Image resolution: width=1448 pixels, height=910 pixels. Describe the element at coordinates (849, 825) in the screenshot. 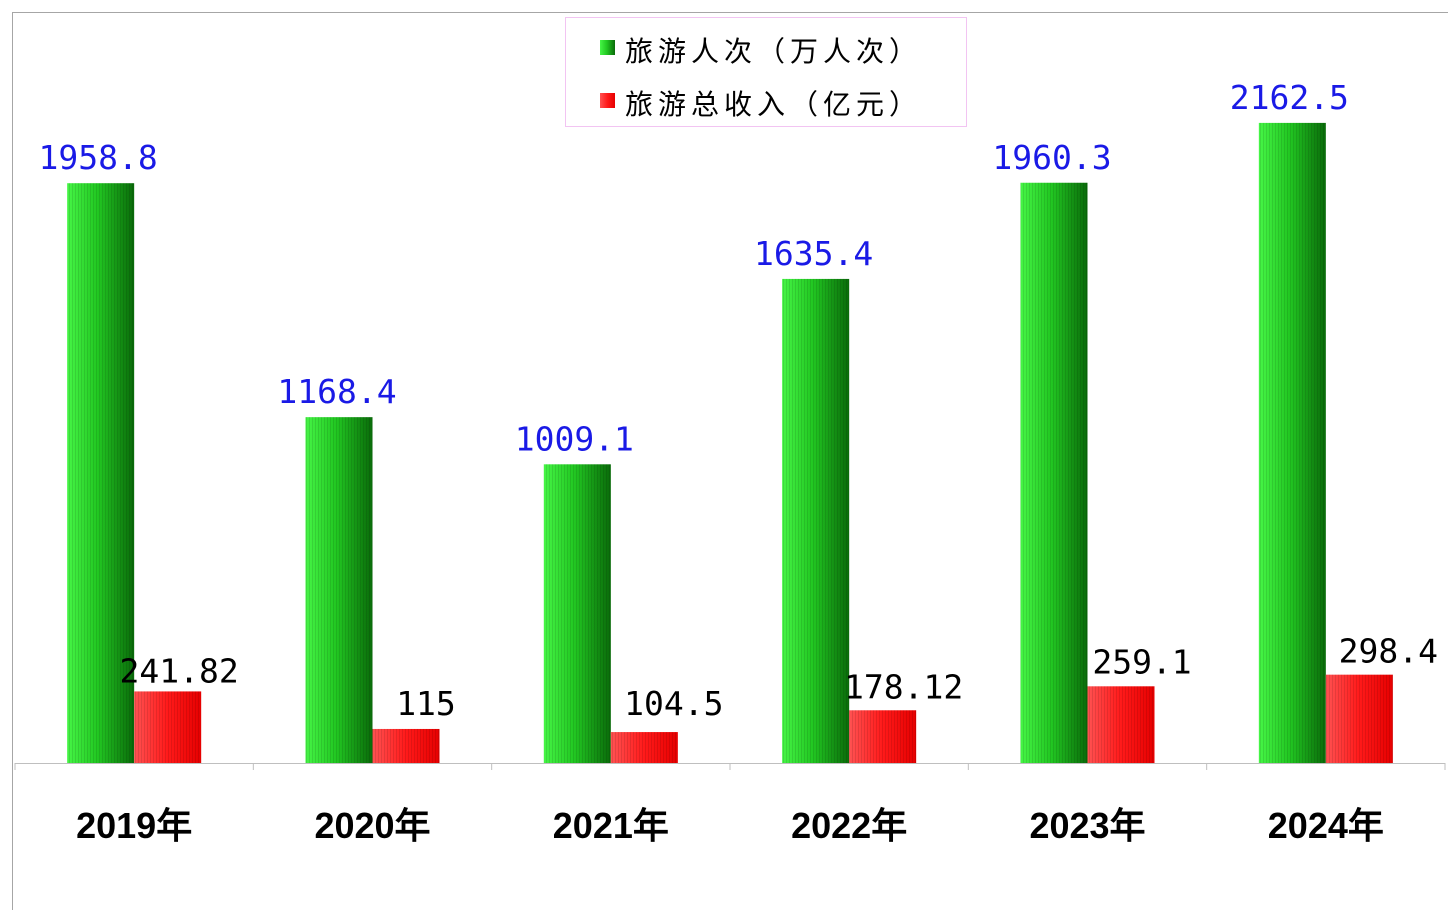

I see `x-tick-label-2022: 2022年` at that location.